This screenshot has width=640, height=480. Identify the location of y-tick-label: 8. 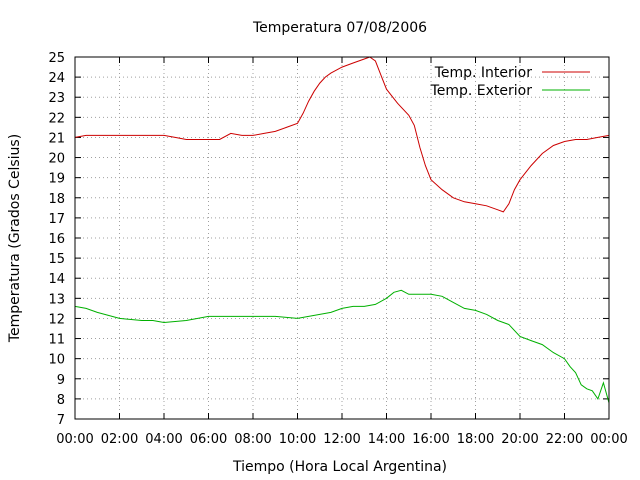
(61, 400).